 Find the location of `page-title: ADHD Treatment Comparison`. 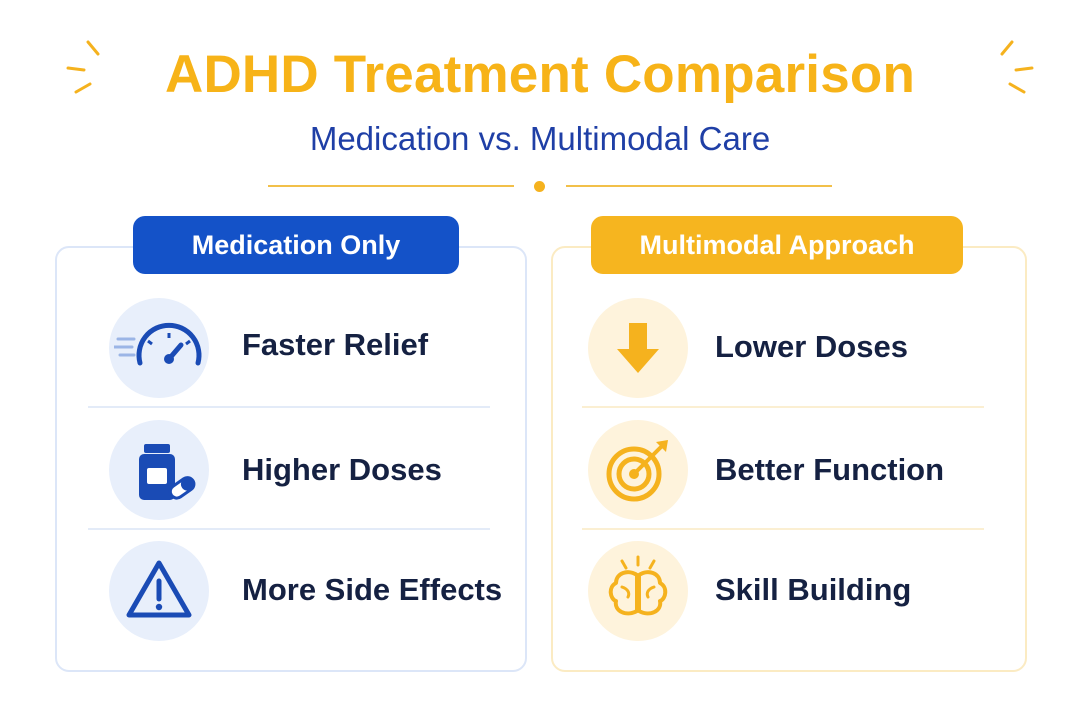

page-title: ADHD Treatment Comparison is located at coordinates (540, 74).